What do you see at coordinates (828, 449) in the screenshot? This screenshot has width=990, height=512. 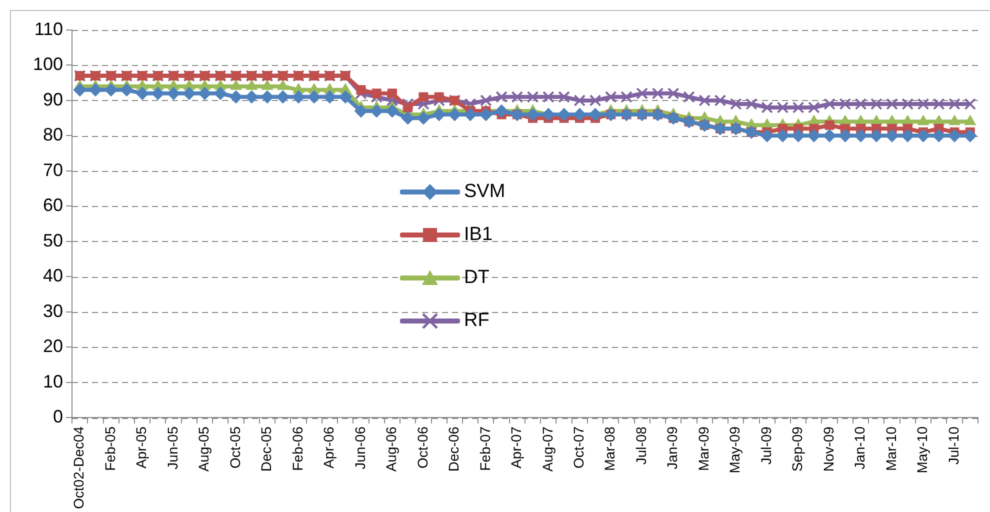 I see `x-tick-label: Nov-09` at bounding box center [828, 449].